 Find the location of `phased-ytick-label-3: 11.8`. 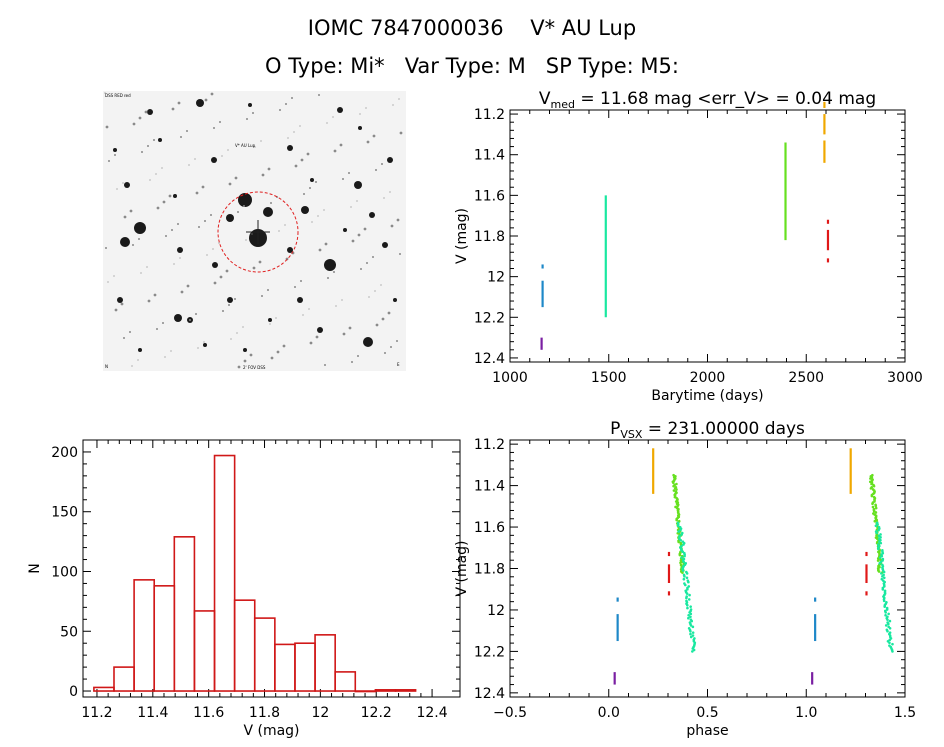

phased-ytick-label-3: 11.8 is located at coordinates (489, 570).